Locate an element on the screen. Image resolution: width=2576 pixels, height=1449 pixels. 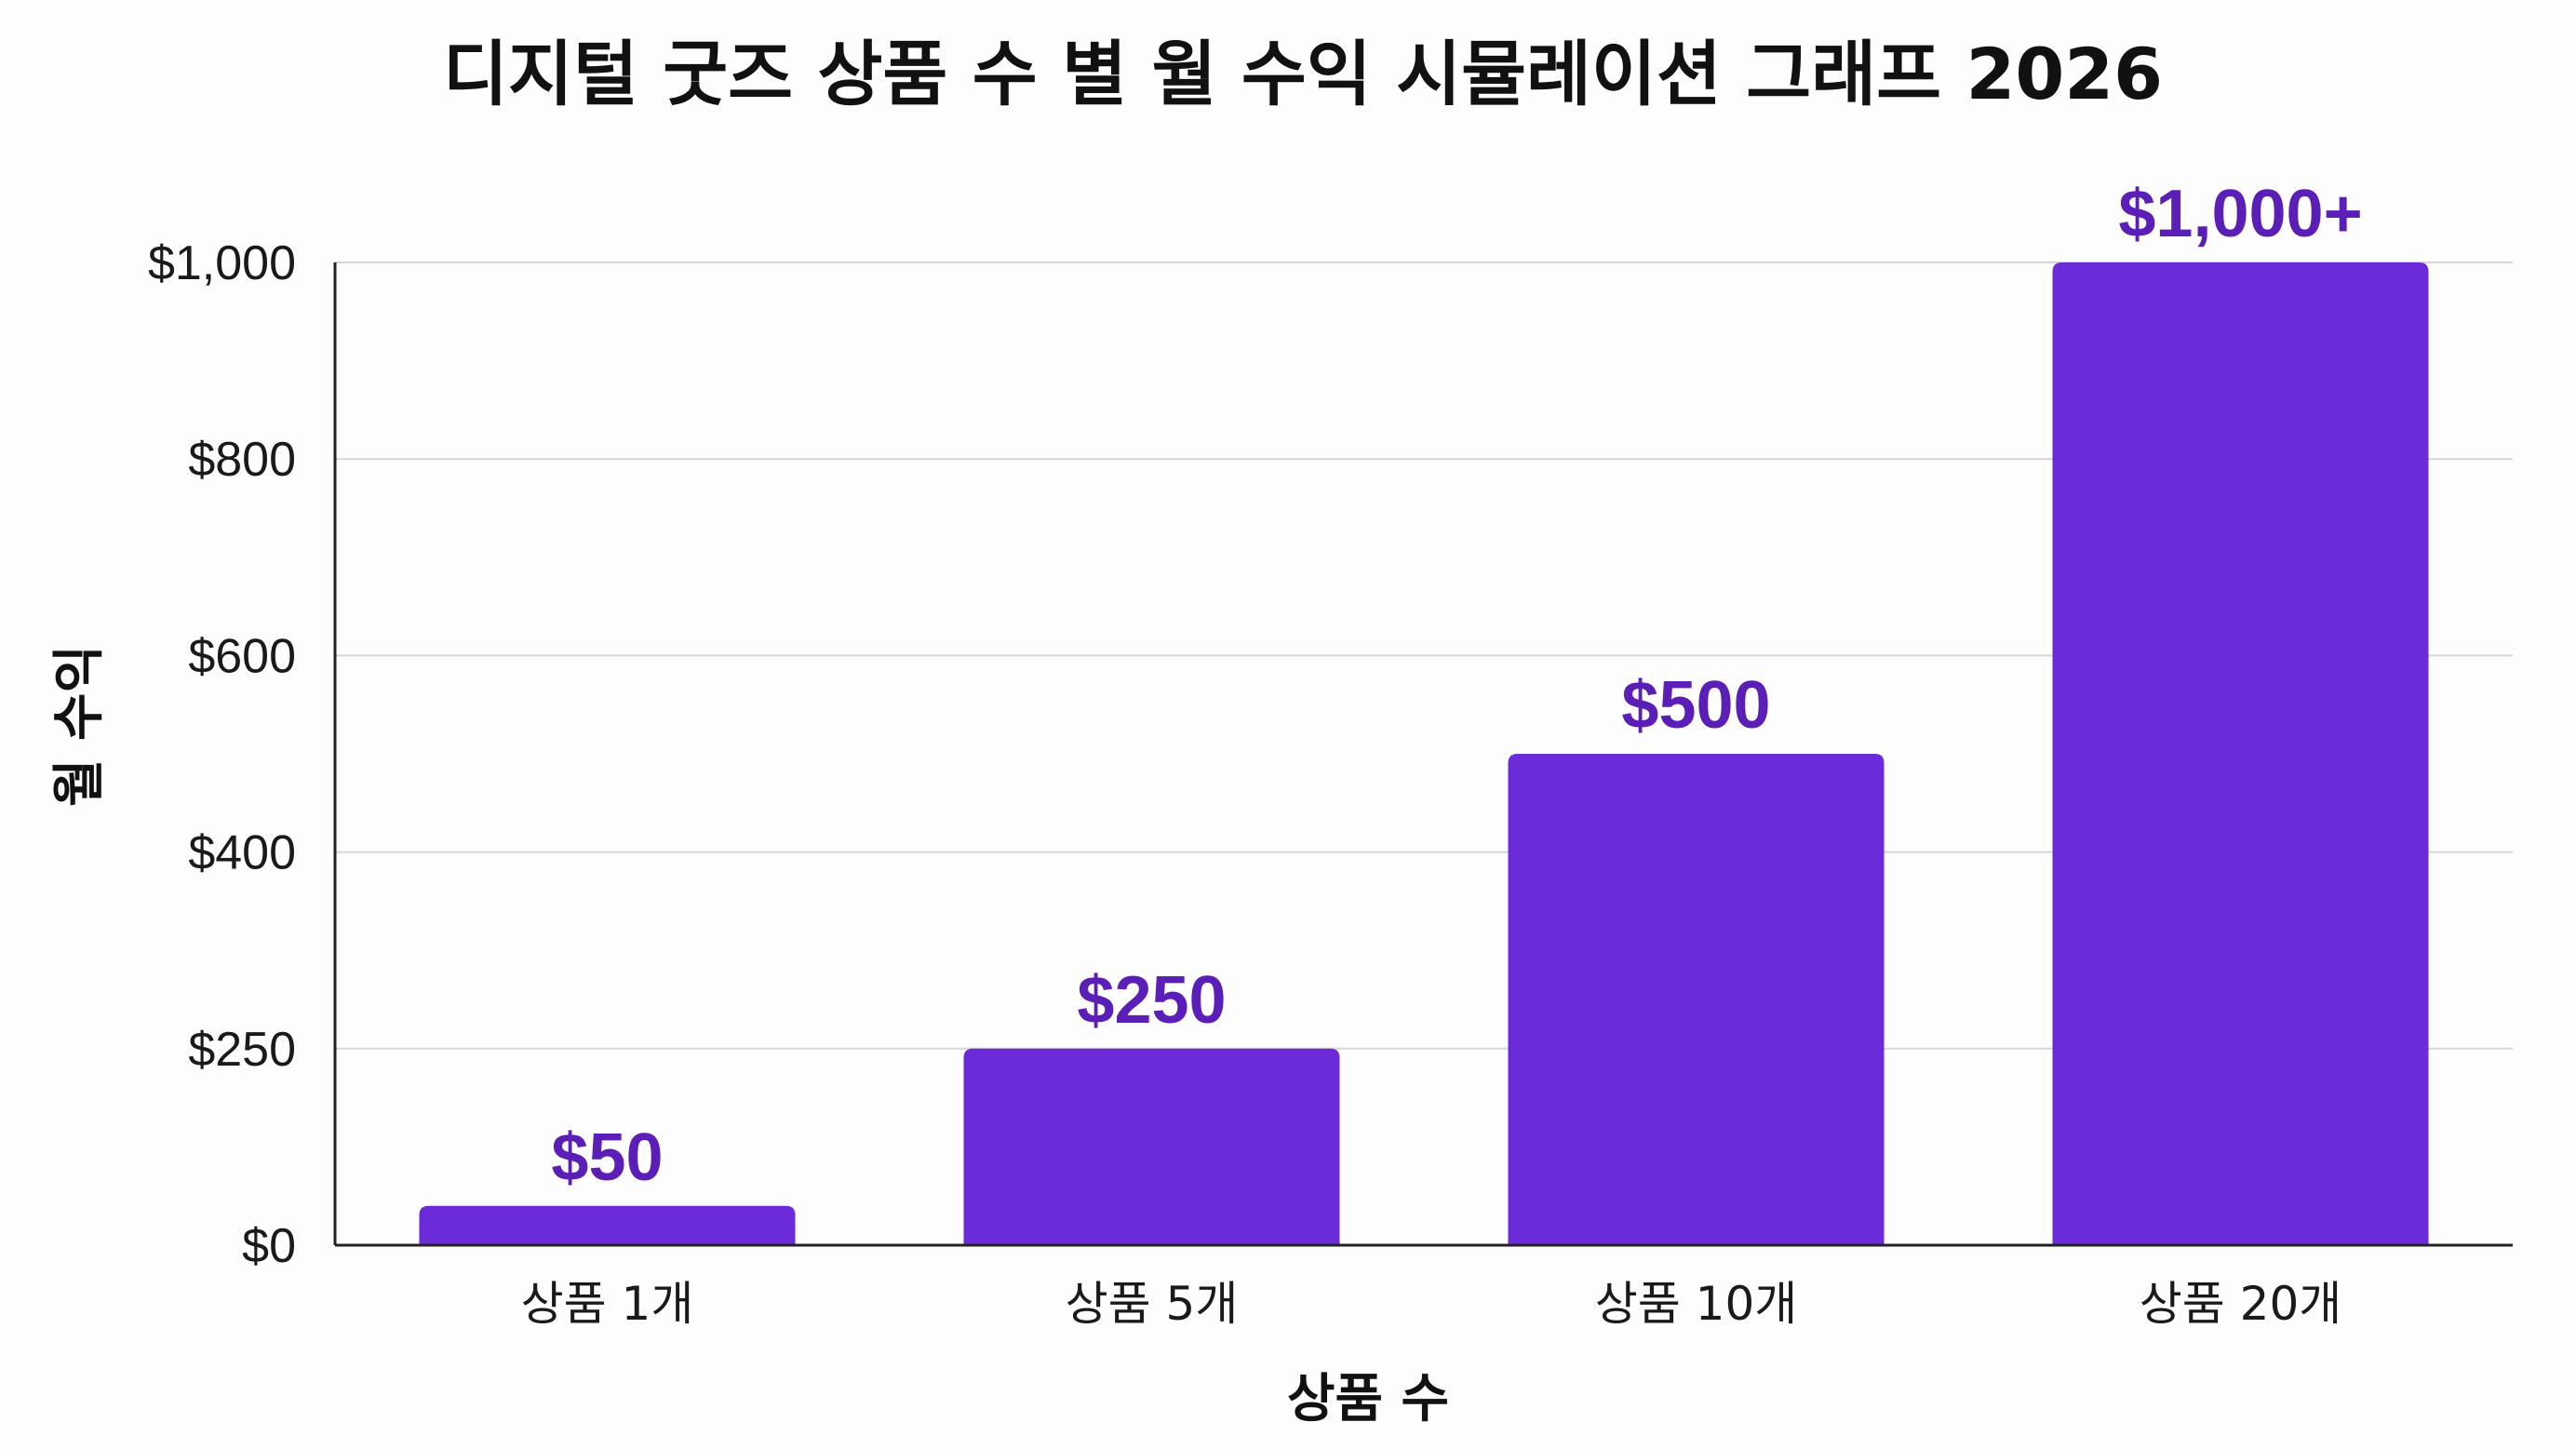
x-axis-label: 상품 수 is located at coordinates (1368, 1399).